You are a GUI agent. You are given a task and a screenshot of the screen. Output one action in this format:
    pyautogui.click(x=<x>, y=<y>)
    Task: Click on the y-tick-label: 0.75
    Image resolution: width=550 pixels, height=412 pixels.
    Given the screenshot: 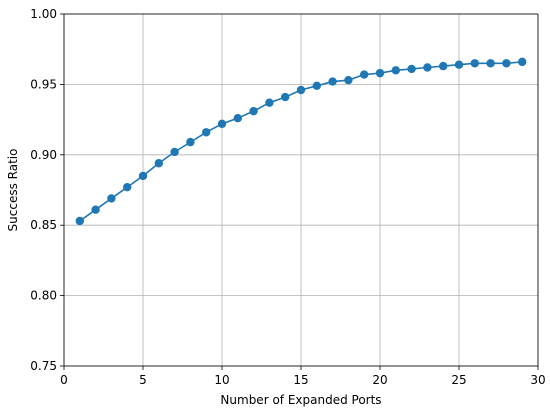 What is the action you would take?
    pyautogui.click(x=43, y=366)
    